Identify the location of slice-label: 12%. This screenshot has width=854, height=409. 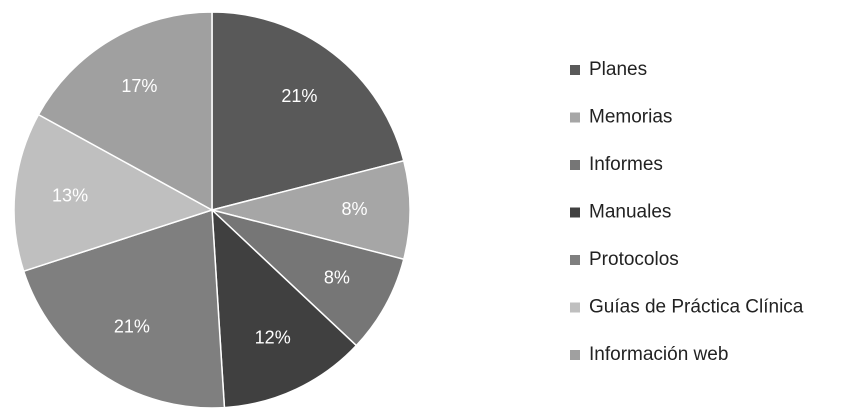
(273, 338).